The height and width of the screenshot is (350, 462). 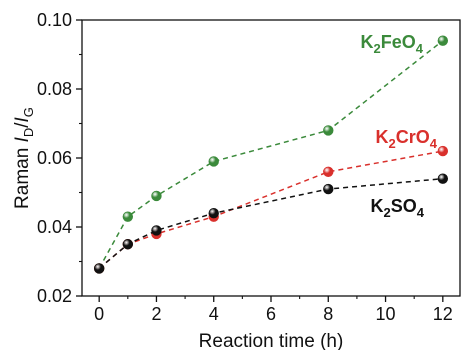 I want to click on y-tick-label: 0.10, so click(x=54, y=20).